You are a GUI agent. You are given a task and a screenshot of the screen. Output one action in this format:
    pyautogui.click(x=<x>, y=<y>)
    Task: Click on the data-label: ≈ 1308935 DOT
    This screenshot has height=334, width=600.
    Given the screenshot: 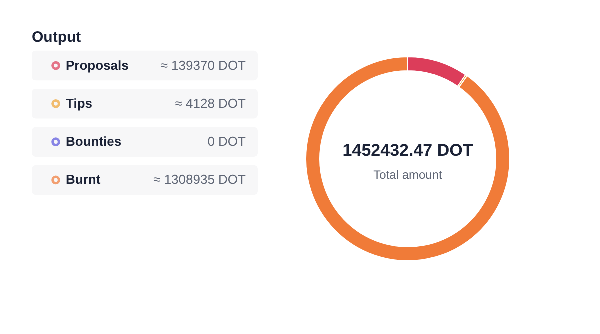 What is the action you would take?
    pyautogui.click(x=200, y=180)
    